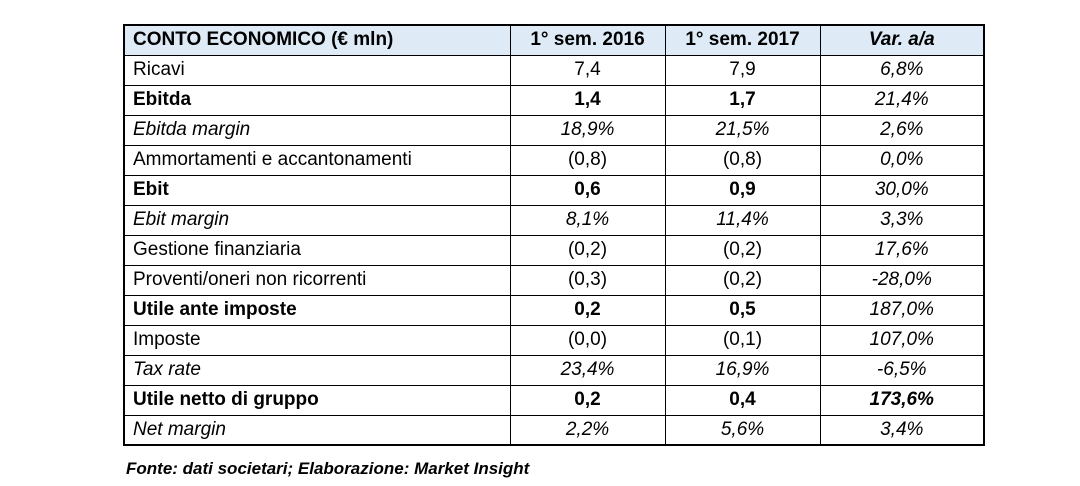 The width and height of the screenshot is (1080, 486). I want to click on value-2016: 2,2%, so click(587, 430).